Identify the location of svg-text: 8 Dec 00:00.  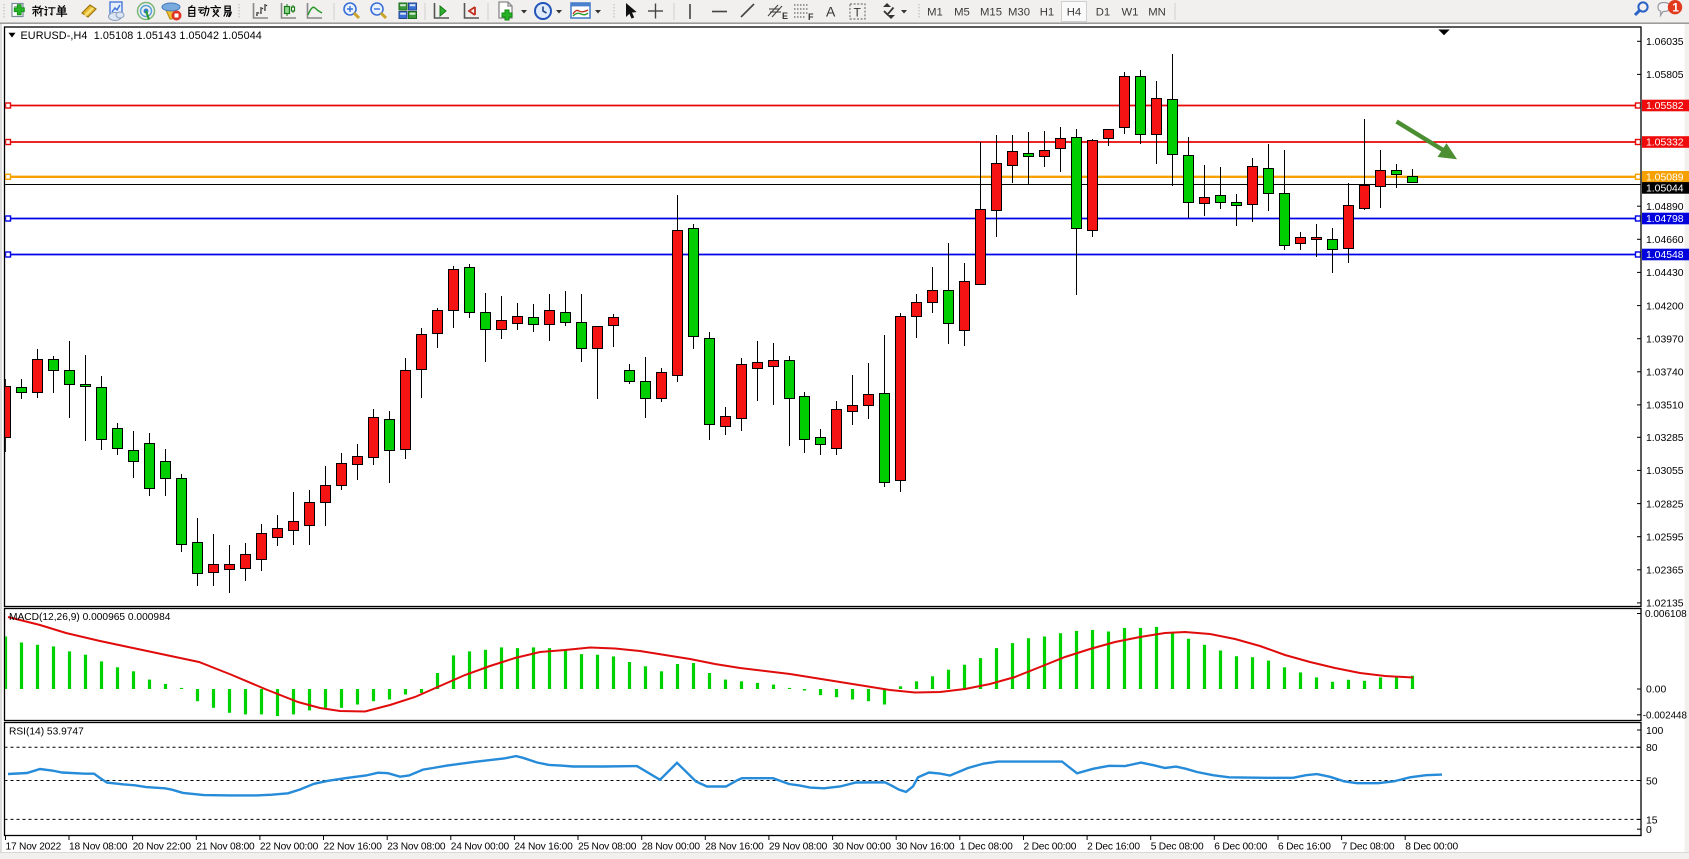
(1431, 847).